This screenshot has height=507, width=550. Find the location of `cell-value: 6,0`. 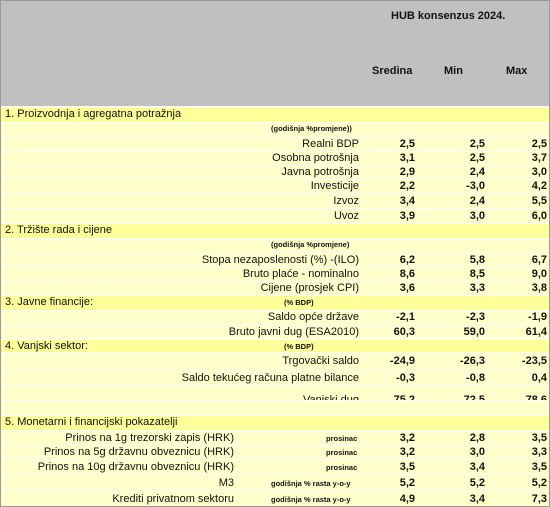

cell-value: 6,0 is located at coordinates (539, 215).